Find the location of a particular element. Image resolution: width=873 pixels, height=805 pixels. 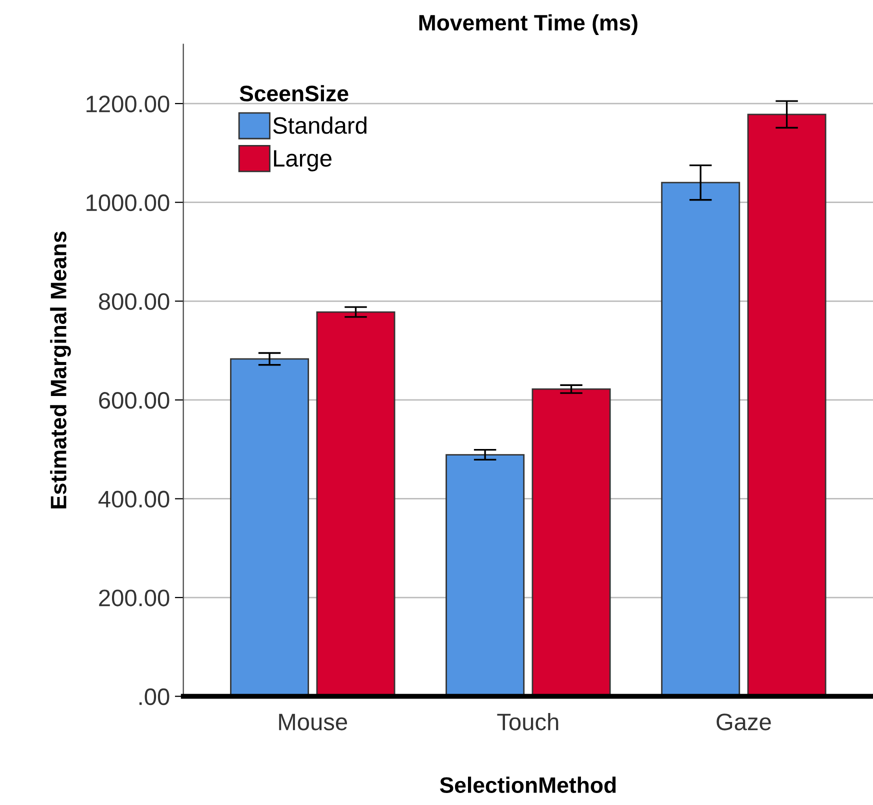

x-tick-label: Gaze is located at coordinates (743, 722).